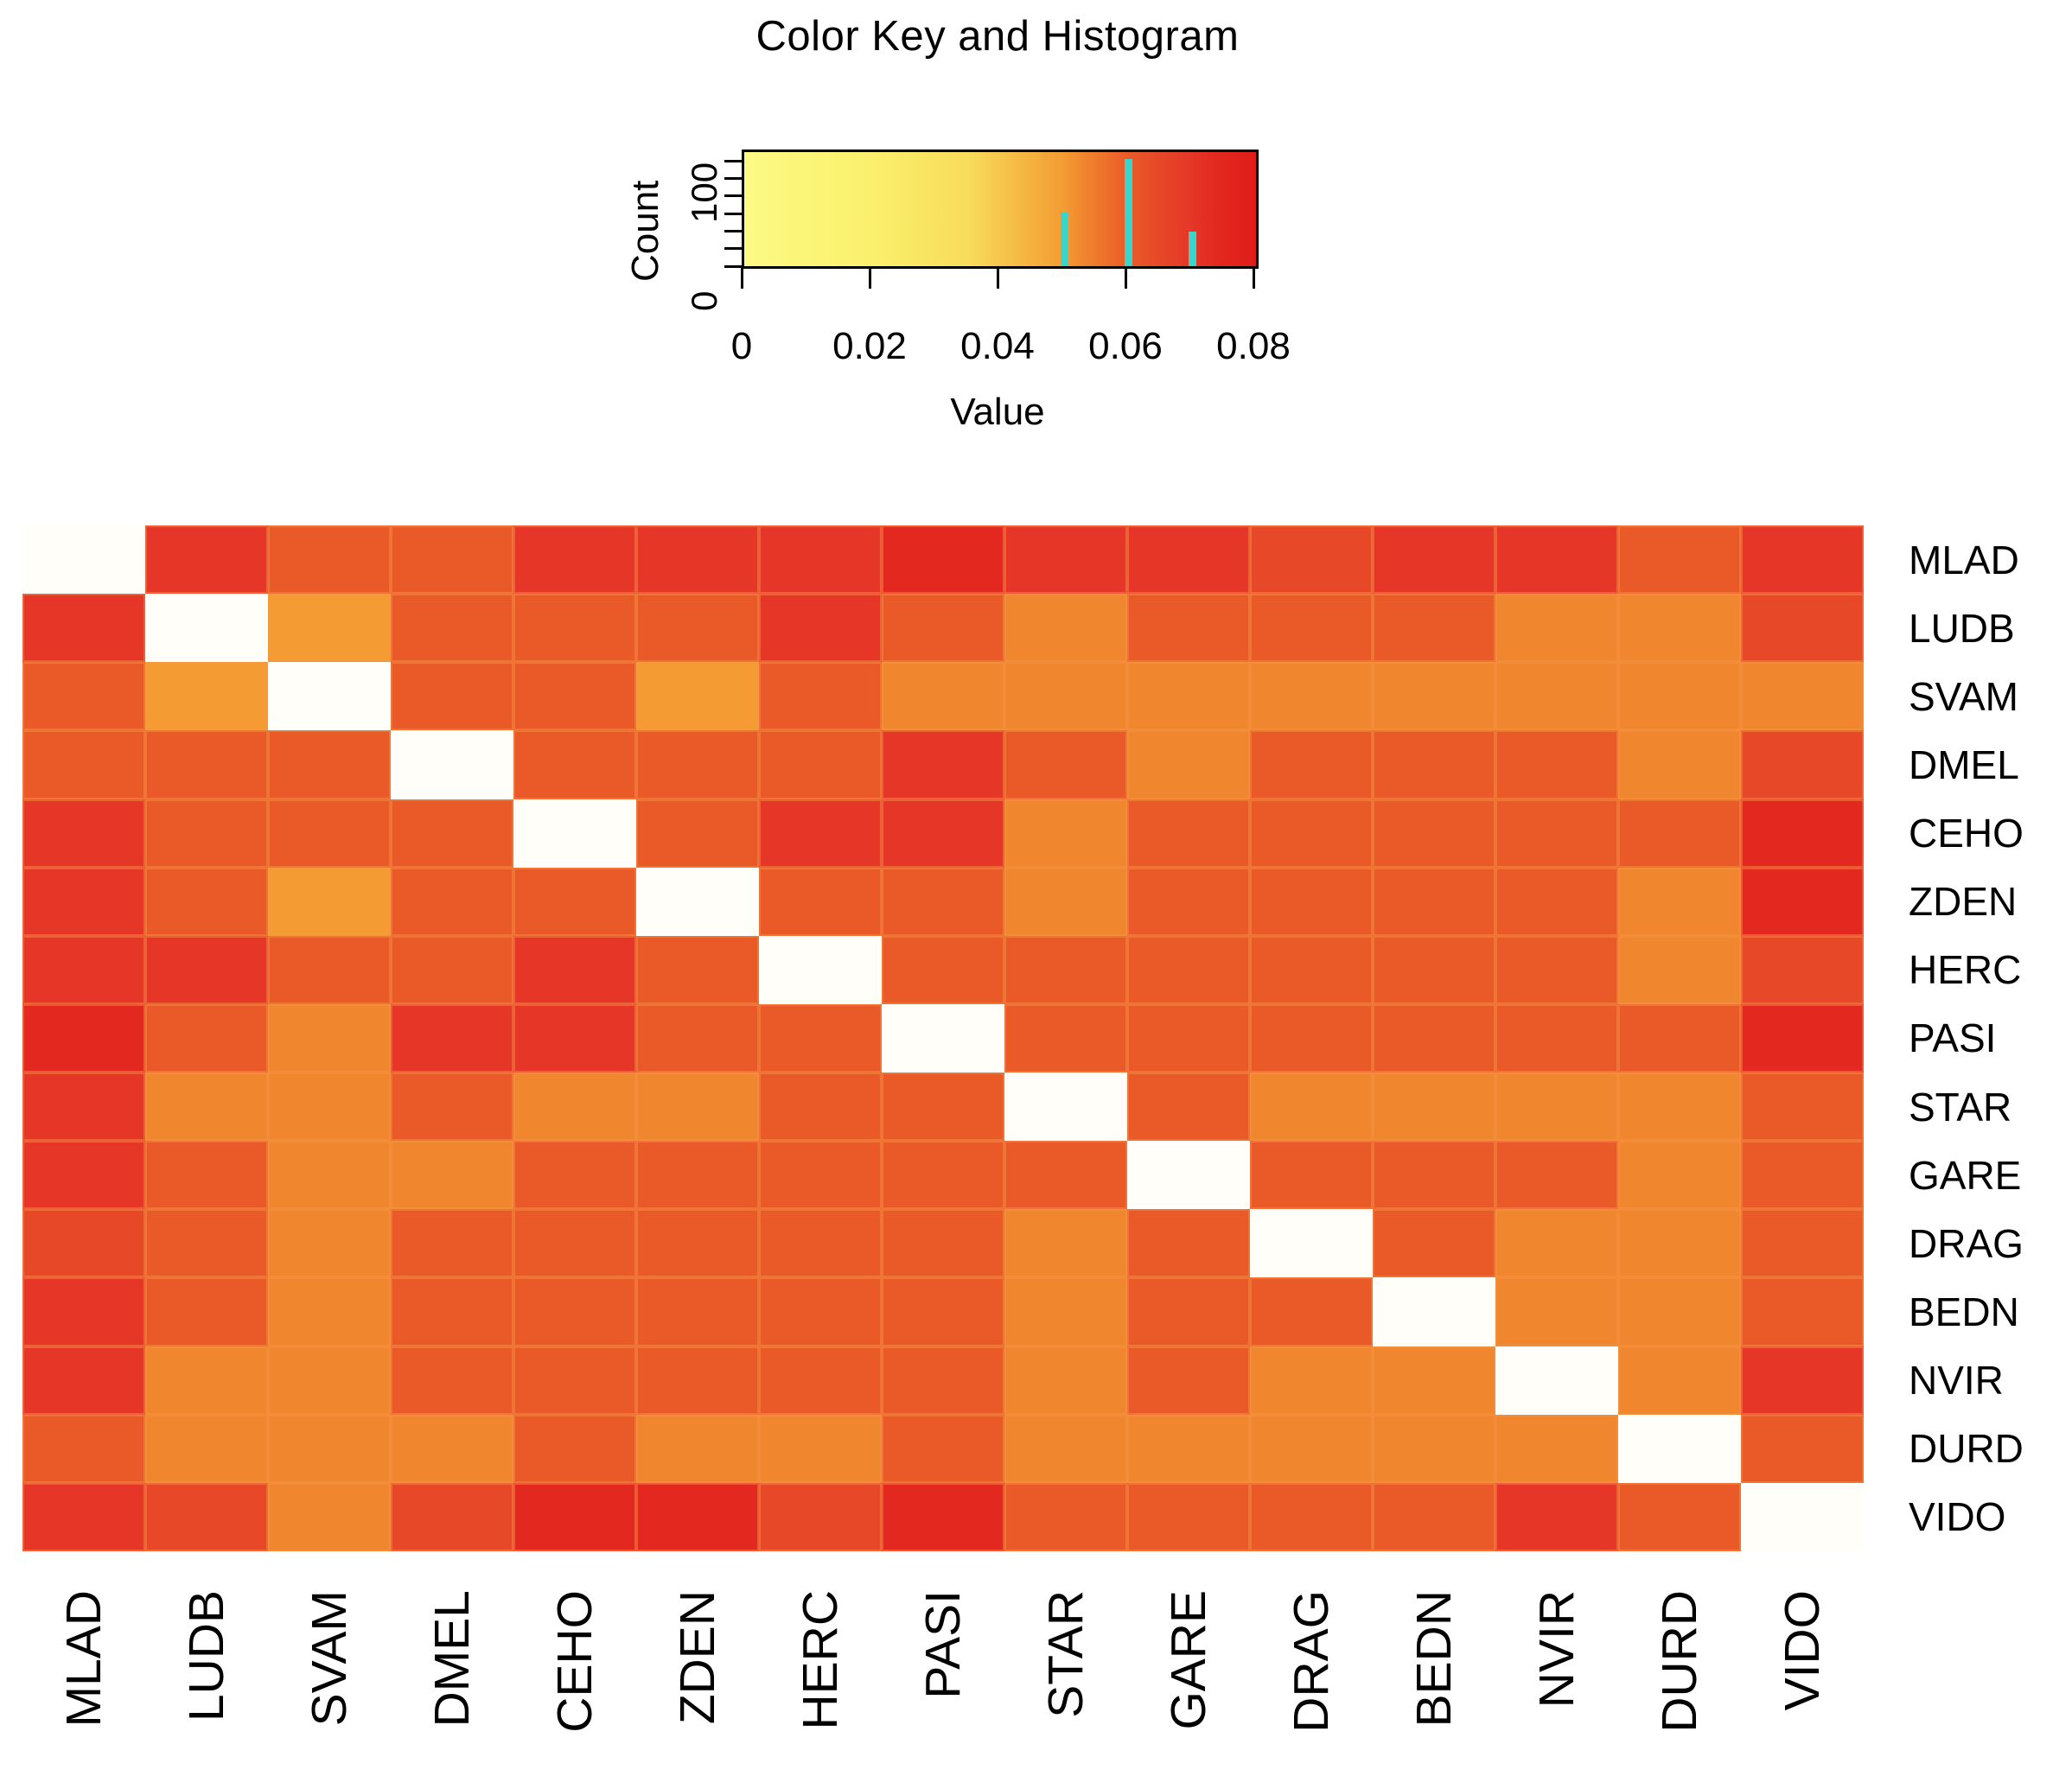  I want to click on heatmap-col-label-text: PASI, so click(943, 1644).